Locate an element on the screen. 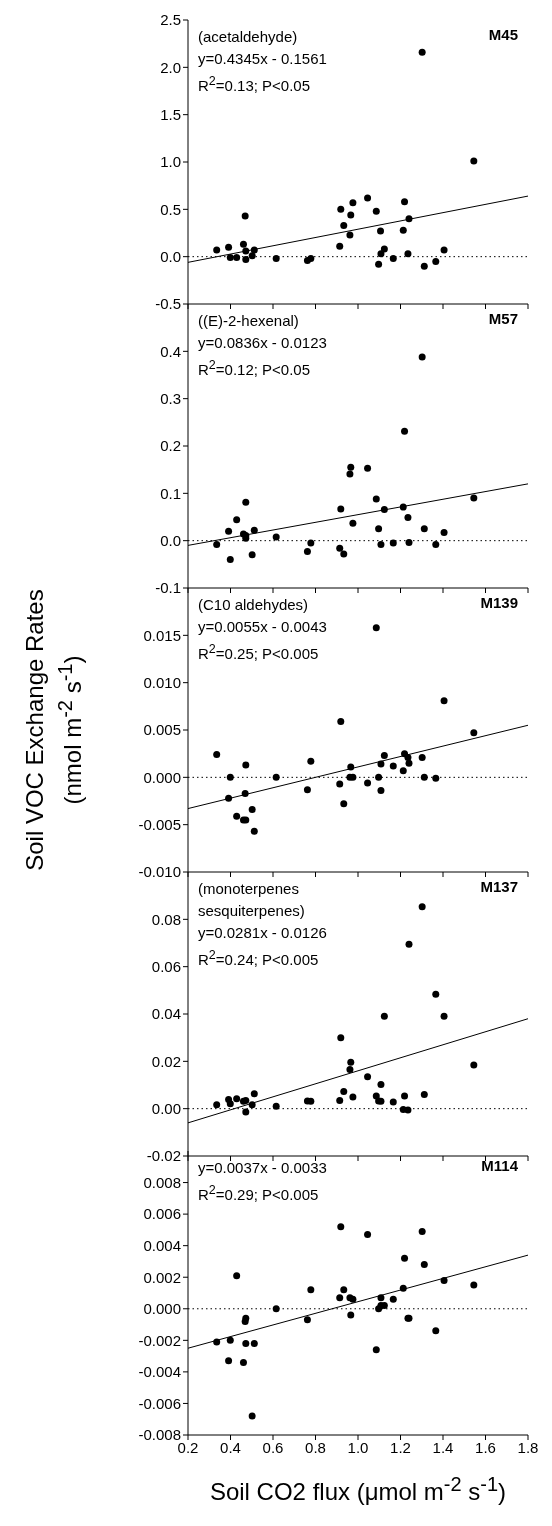 The image size is (552, 1526). y-tick-label: 0.005 is located at coordinates (162, 730).